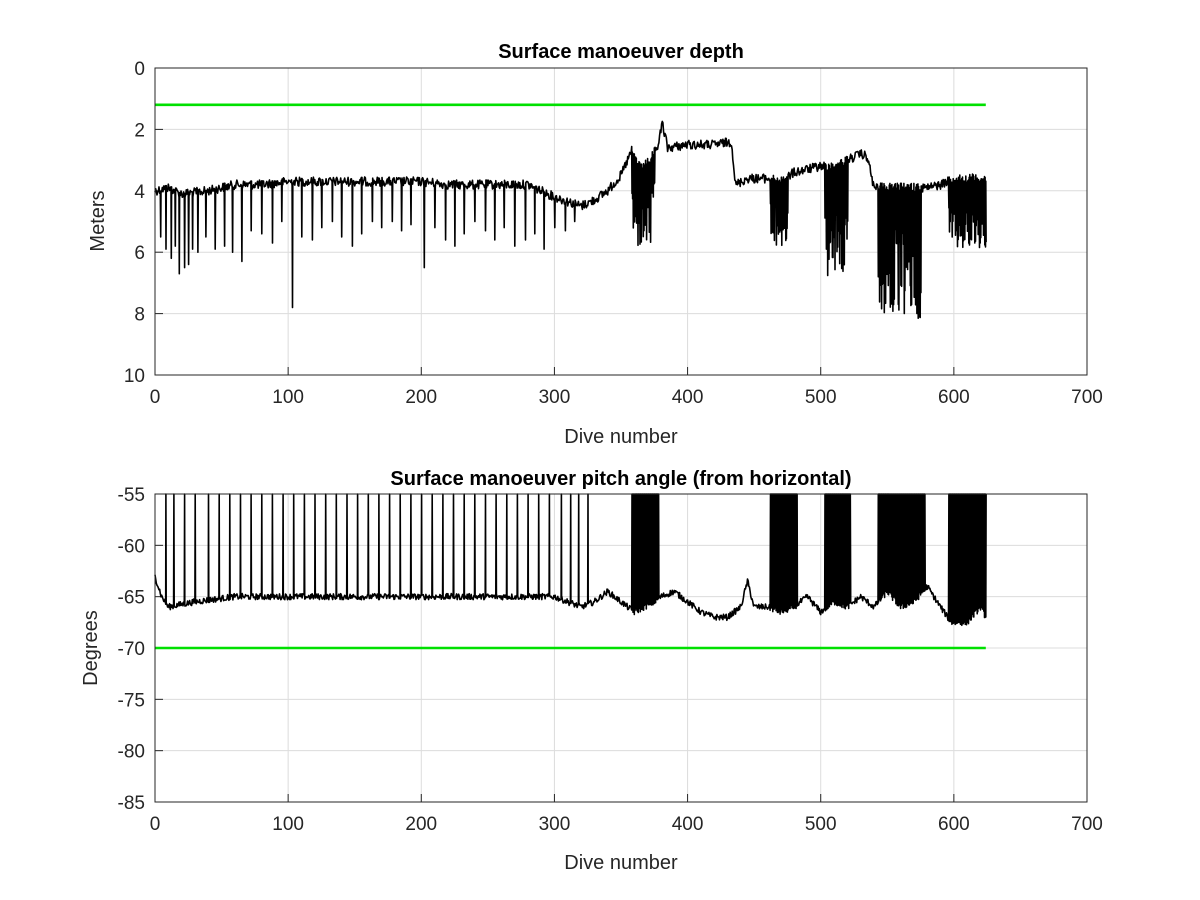  I want to click on pitch-chart-ylabel: Degrees, so click(91, 648).